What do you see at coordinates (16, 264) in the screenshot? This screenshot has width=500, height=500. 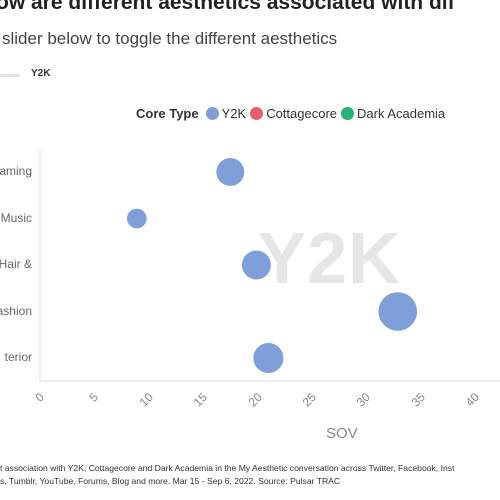 I see `y-category-label: & Hair` at bounding box center [16, 264].